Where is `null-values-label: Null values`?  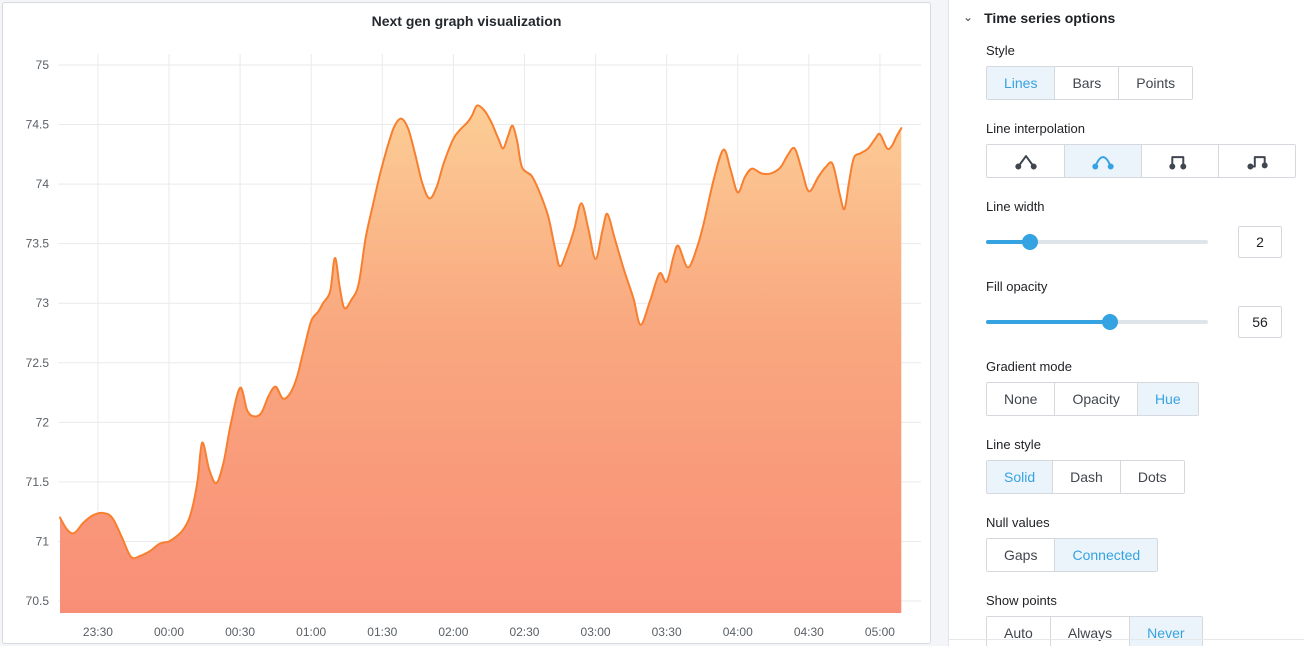 null-values-label: Null values is located at coordinates (1018, 522).